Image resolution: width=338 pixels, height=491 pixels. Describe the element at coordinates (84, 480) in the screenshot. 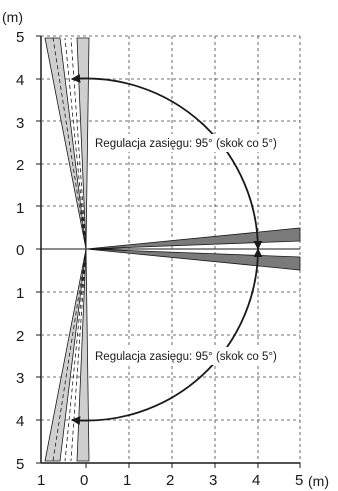

I see `x-tick-label: 0` at that location.